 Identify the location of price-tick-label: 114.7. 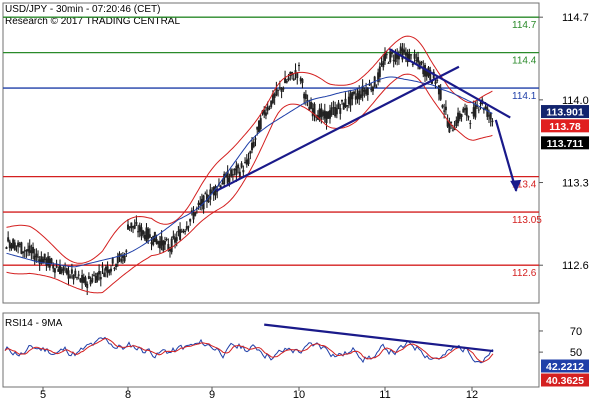
(575, 18).